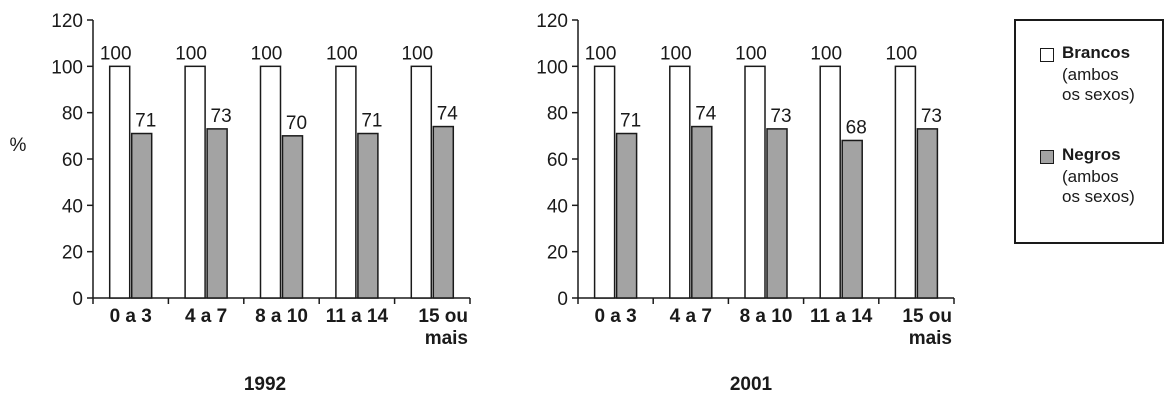 The image size is (1166, 397). Describe the element at coordinates (67, 21) in the screenshot. I see `y-tick-label-0-6: 120` at that location.